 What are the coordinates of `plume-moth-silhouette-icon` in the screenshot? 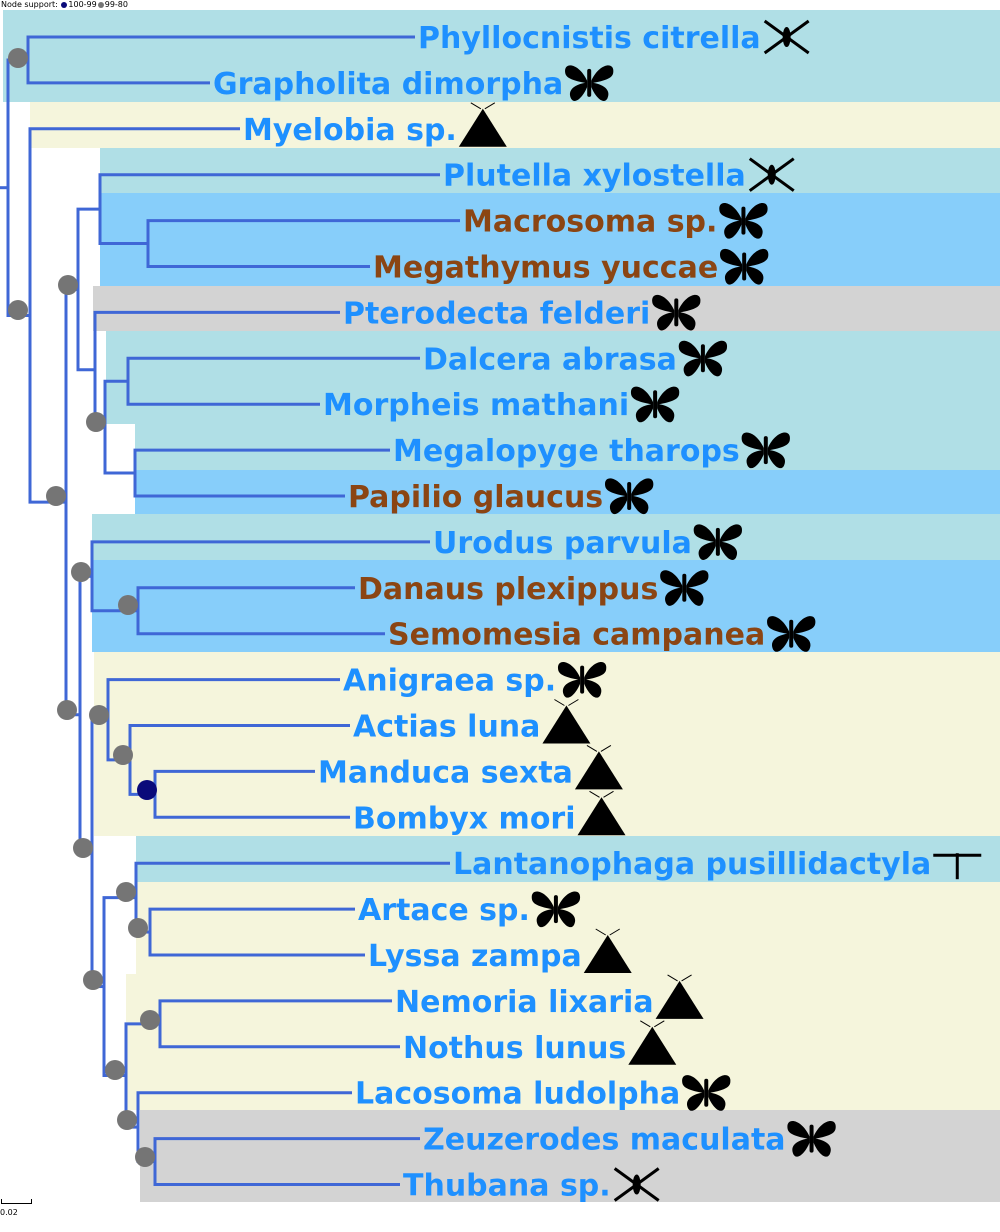 It's located at (957, 866).